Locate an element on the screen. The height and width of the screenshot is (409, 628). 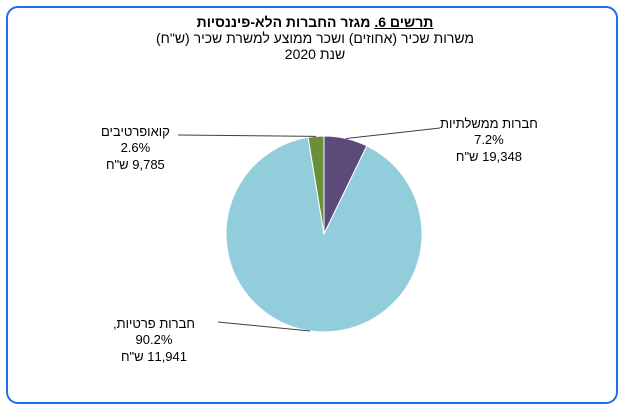
chart-year: שנת 2020 is located at coordinates (315, 54).